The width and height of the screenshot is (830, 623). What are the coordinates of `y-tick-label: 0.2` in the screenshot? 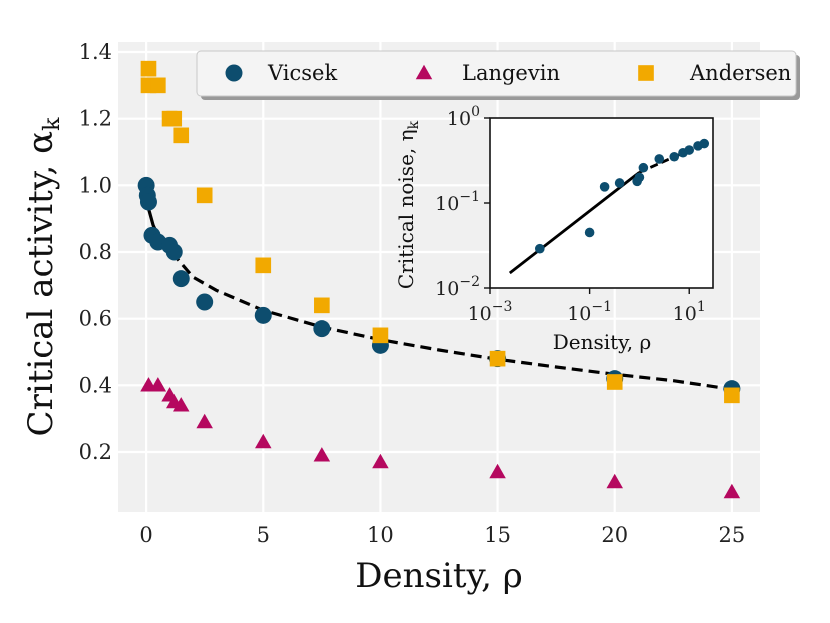 It's located at (95, 452).